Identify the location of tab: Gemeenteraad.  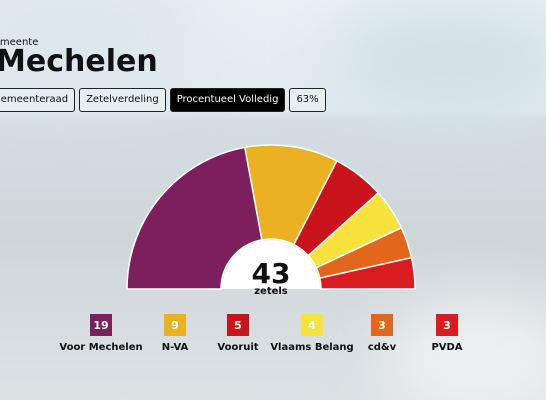
(38, 100).